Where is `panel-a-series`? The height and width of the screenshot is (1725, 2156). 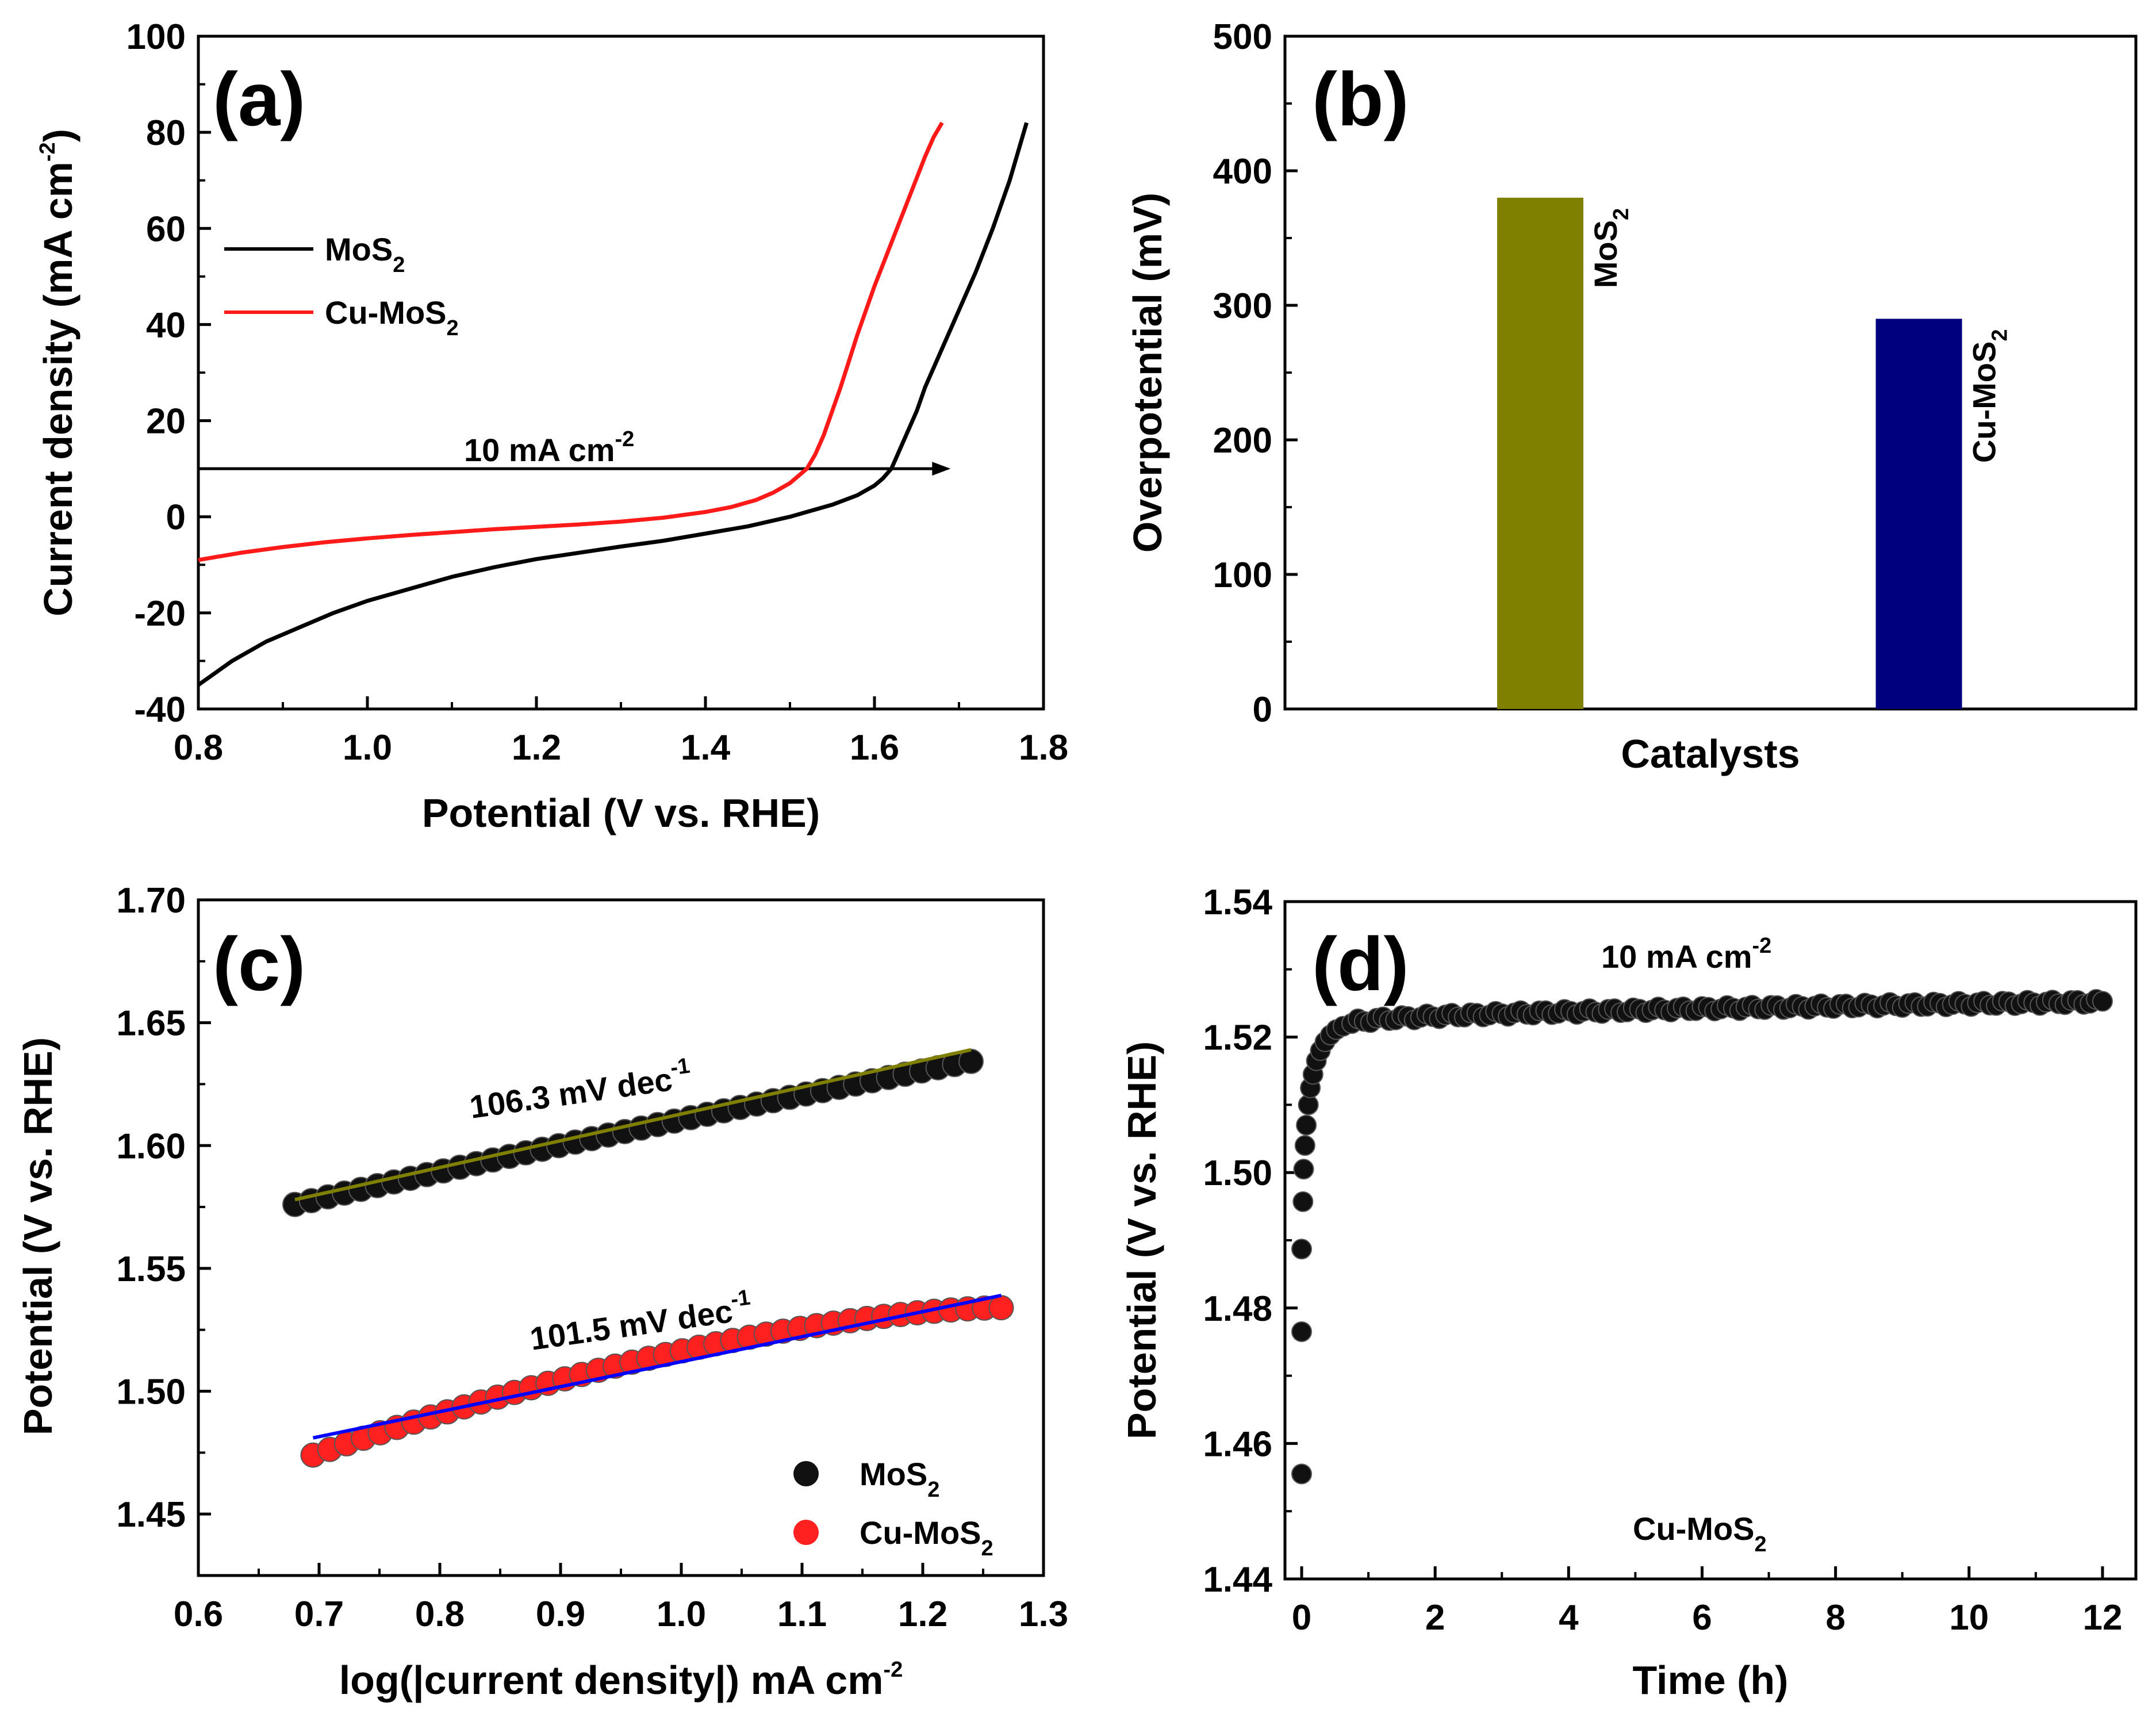 panel-a-series is located at coordinates (613, 404).